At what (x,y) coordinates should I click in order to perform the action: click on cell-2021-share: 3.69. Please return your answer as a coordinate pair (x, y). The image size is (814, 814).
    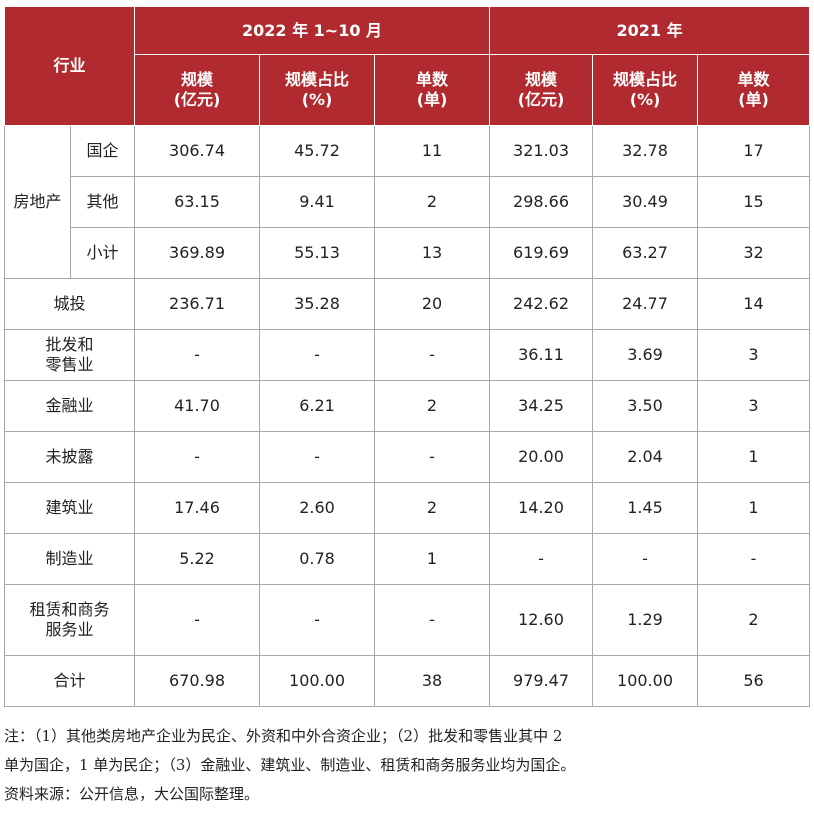
    Looking at the image, I should click on (645, 355).